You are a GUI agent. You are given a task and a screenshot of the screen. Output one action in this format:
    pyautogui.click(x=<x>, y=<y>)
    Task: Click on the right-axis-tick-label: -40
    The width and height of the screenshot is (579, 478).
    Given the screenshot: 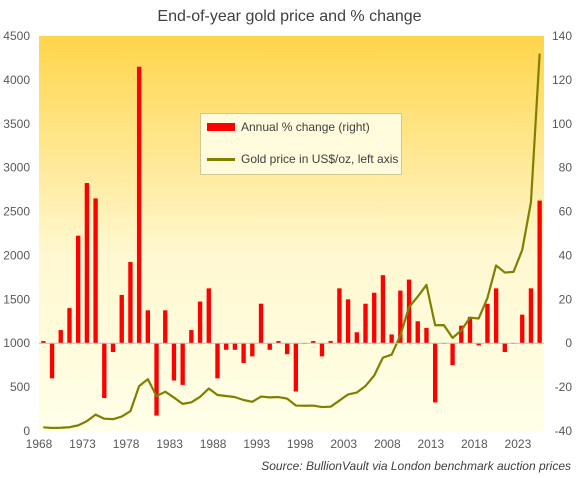 What is the action you would take?
    pyautogui.click(x=564, y=431)
    